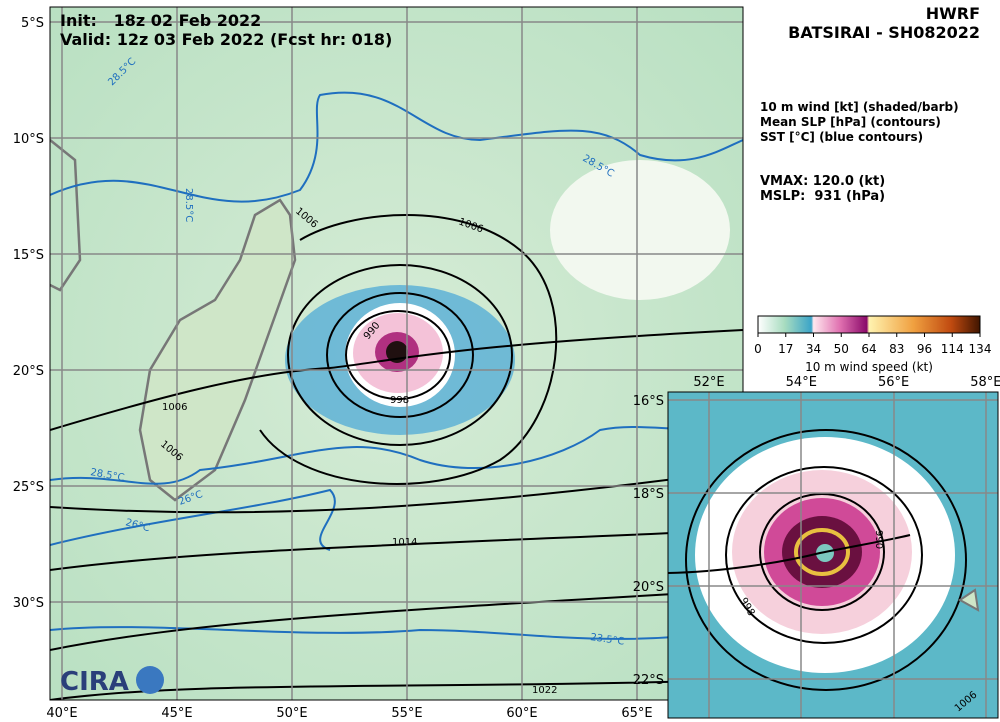 This screenshot has width=1000, height=722. Describe the element at coordinates (648, 587) in the screenshot. I see `inset-lat-label: 20°S` at that location.